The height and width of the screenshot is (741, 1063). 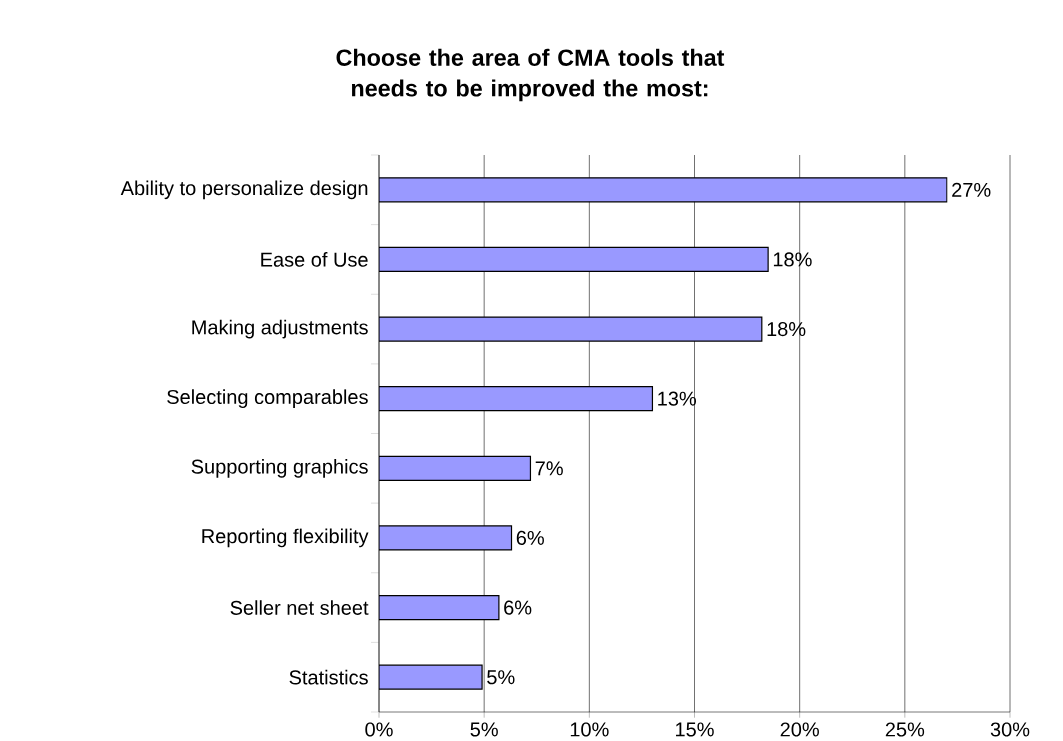 I want to click on chart-title: Choose the area of CMA tools that needs to be improved the most:, so click(x=530, y=75).